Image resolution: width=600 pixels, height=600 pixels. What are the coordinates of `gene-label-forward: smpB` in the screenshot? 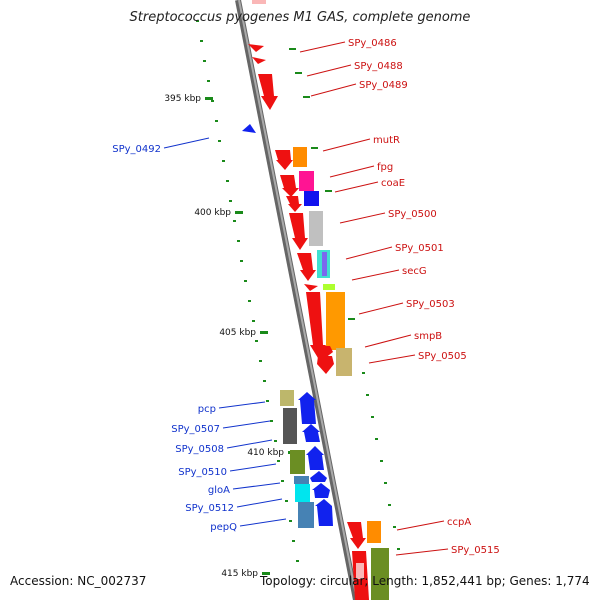 It's located at (428, 336).